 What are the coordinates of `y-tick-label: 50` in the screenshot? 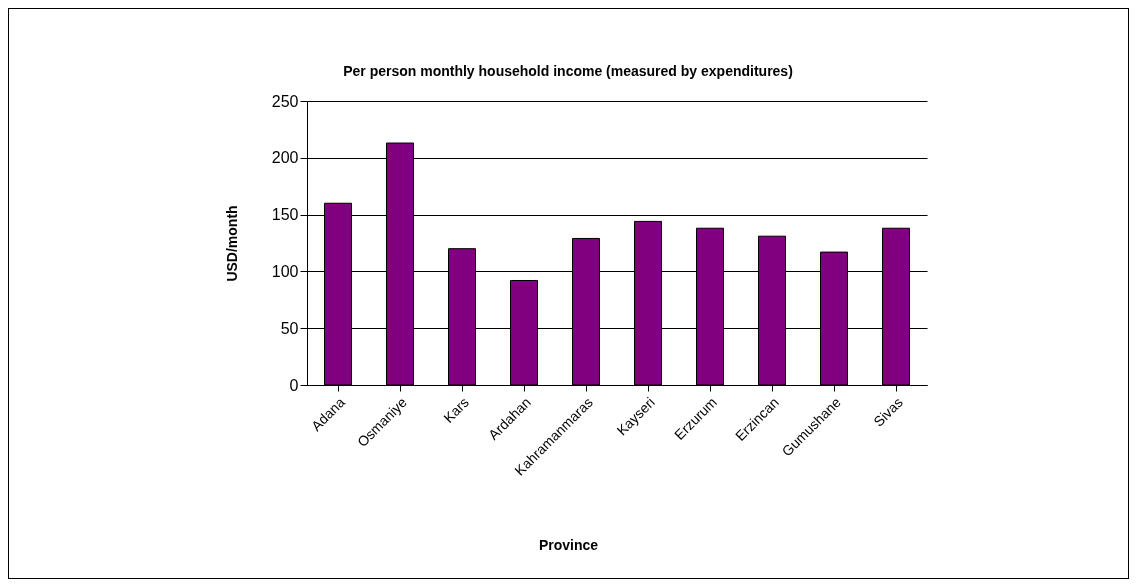 It's located at (289, 328).